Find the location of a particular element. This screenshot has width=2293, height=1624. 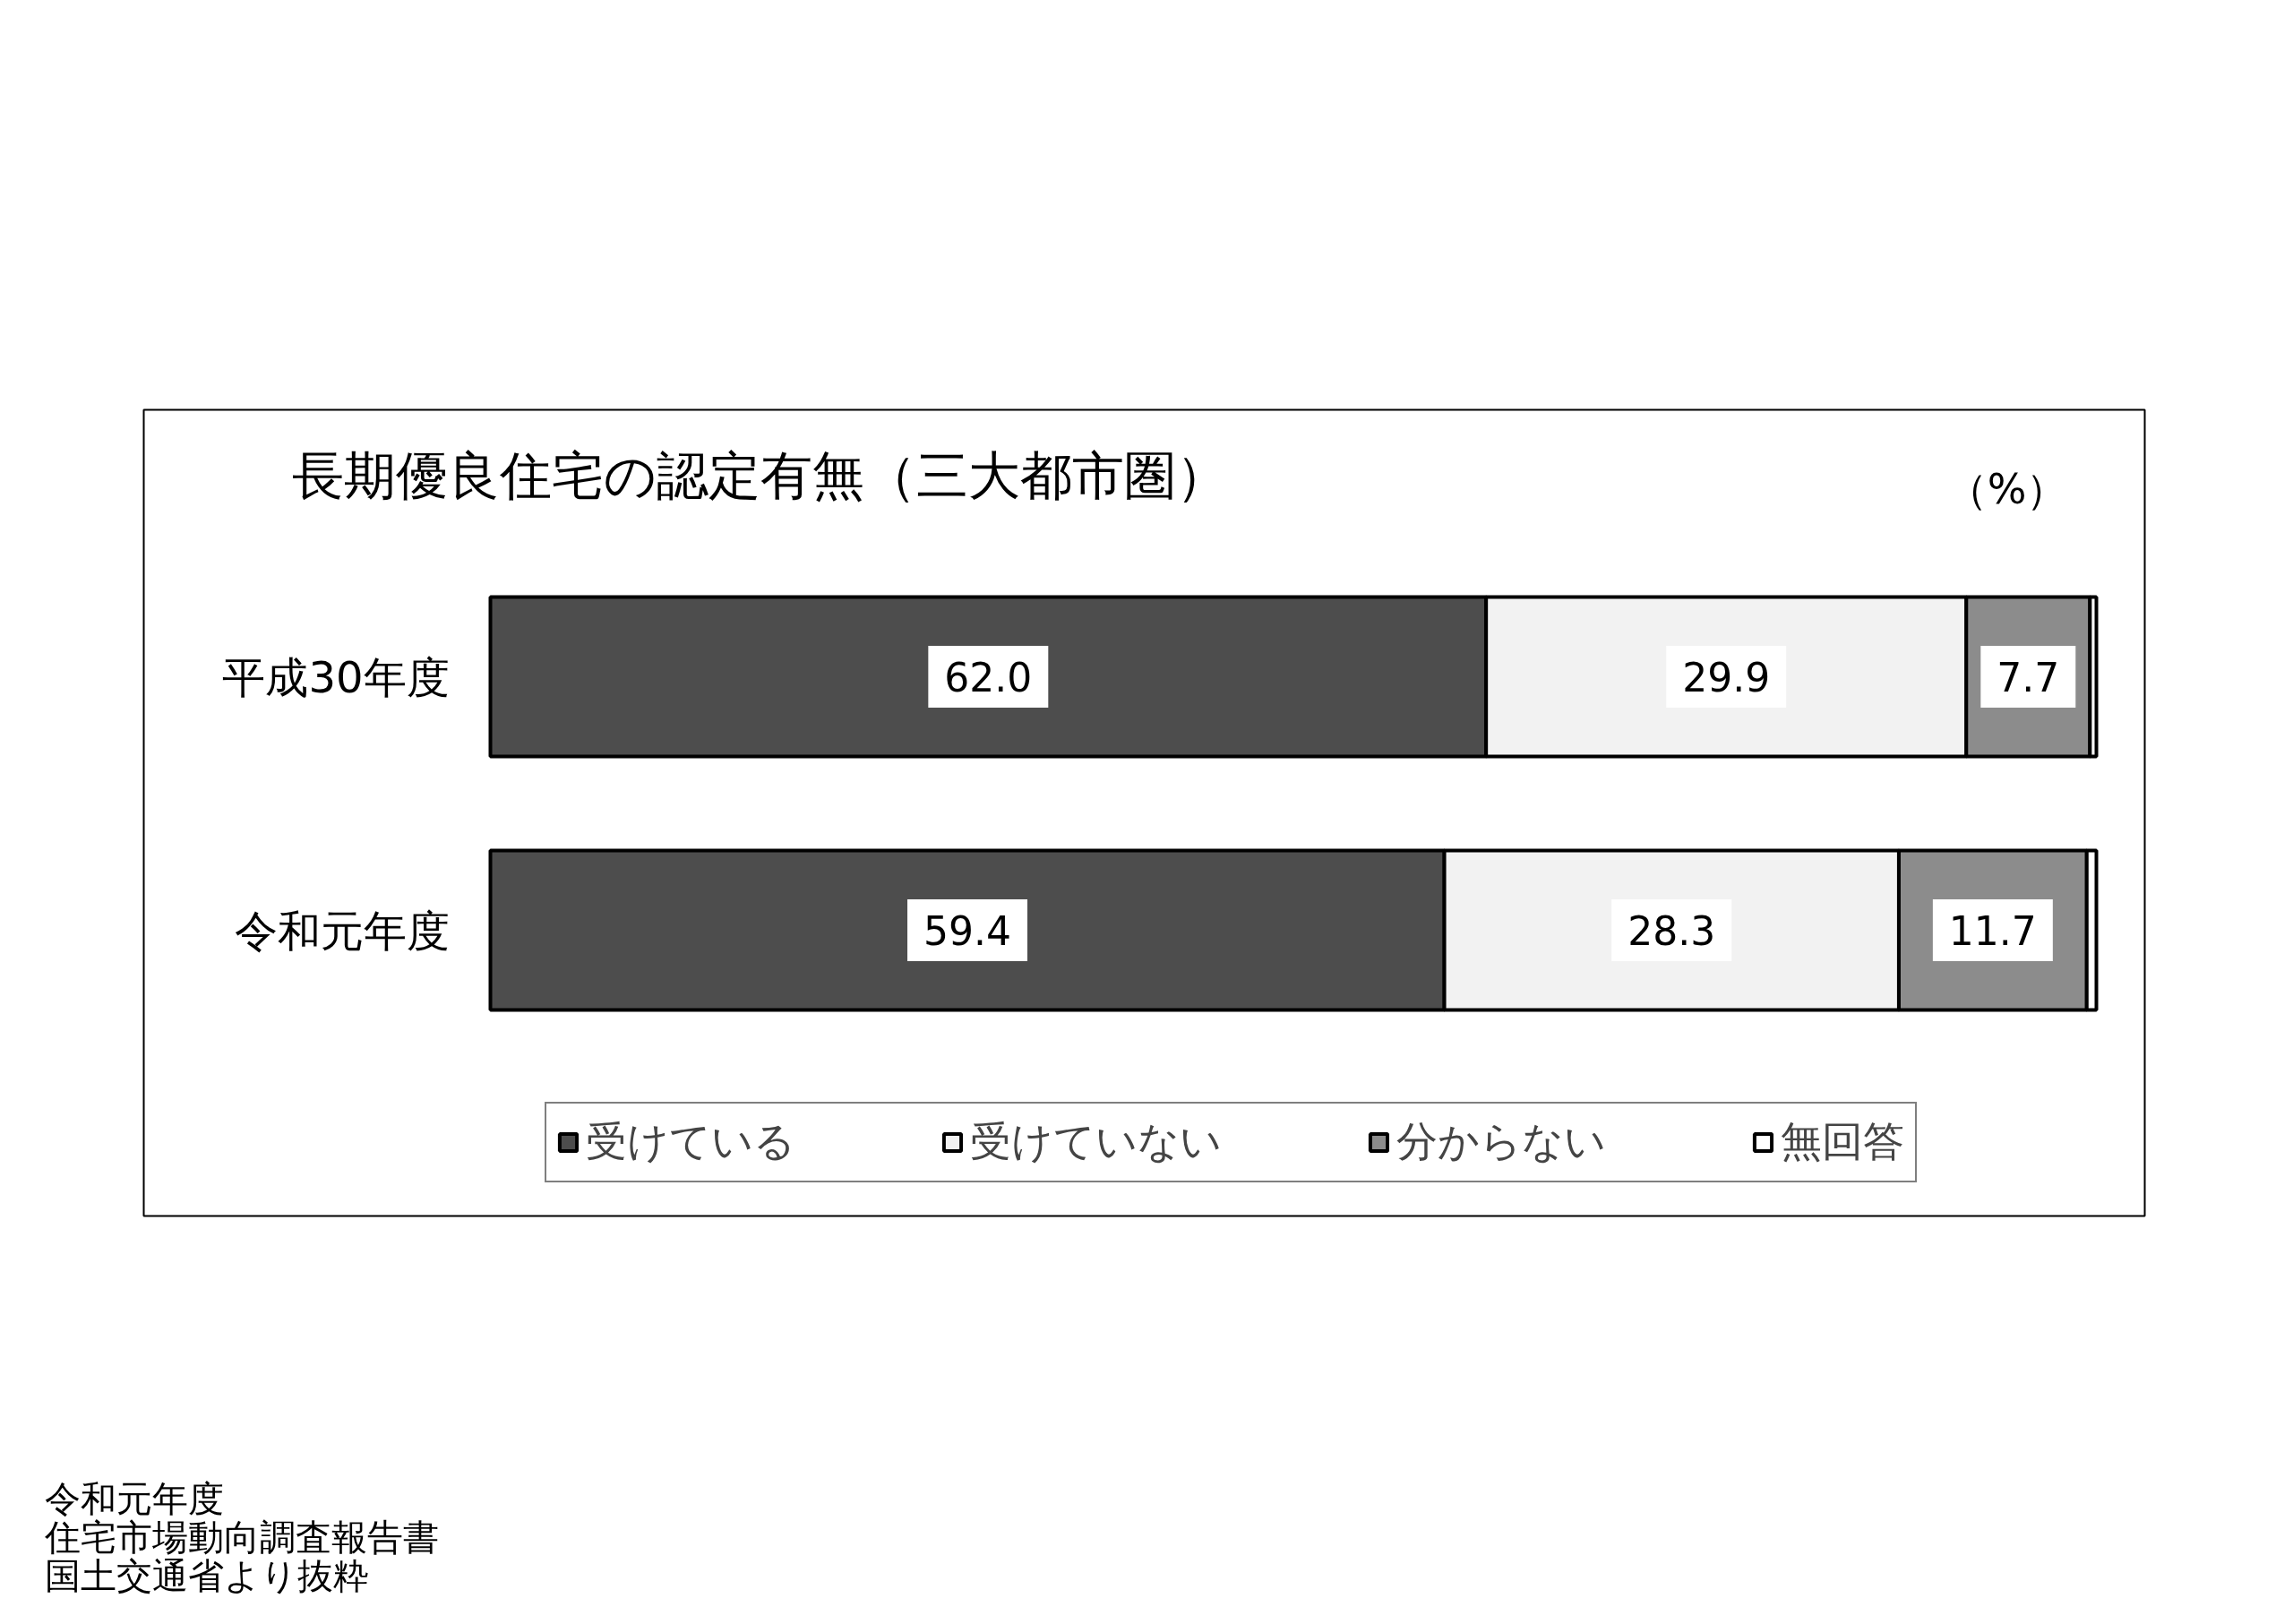

legend-label: 受けていない is located at coordinates (1096, 1141).